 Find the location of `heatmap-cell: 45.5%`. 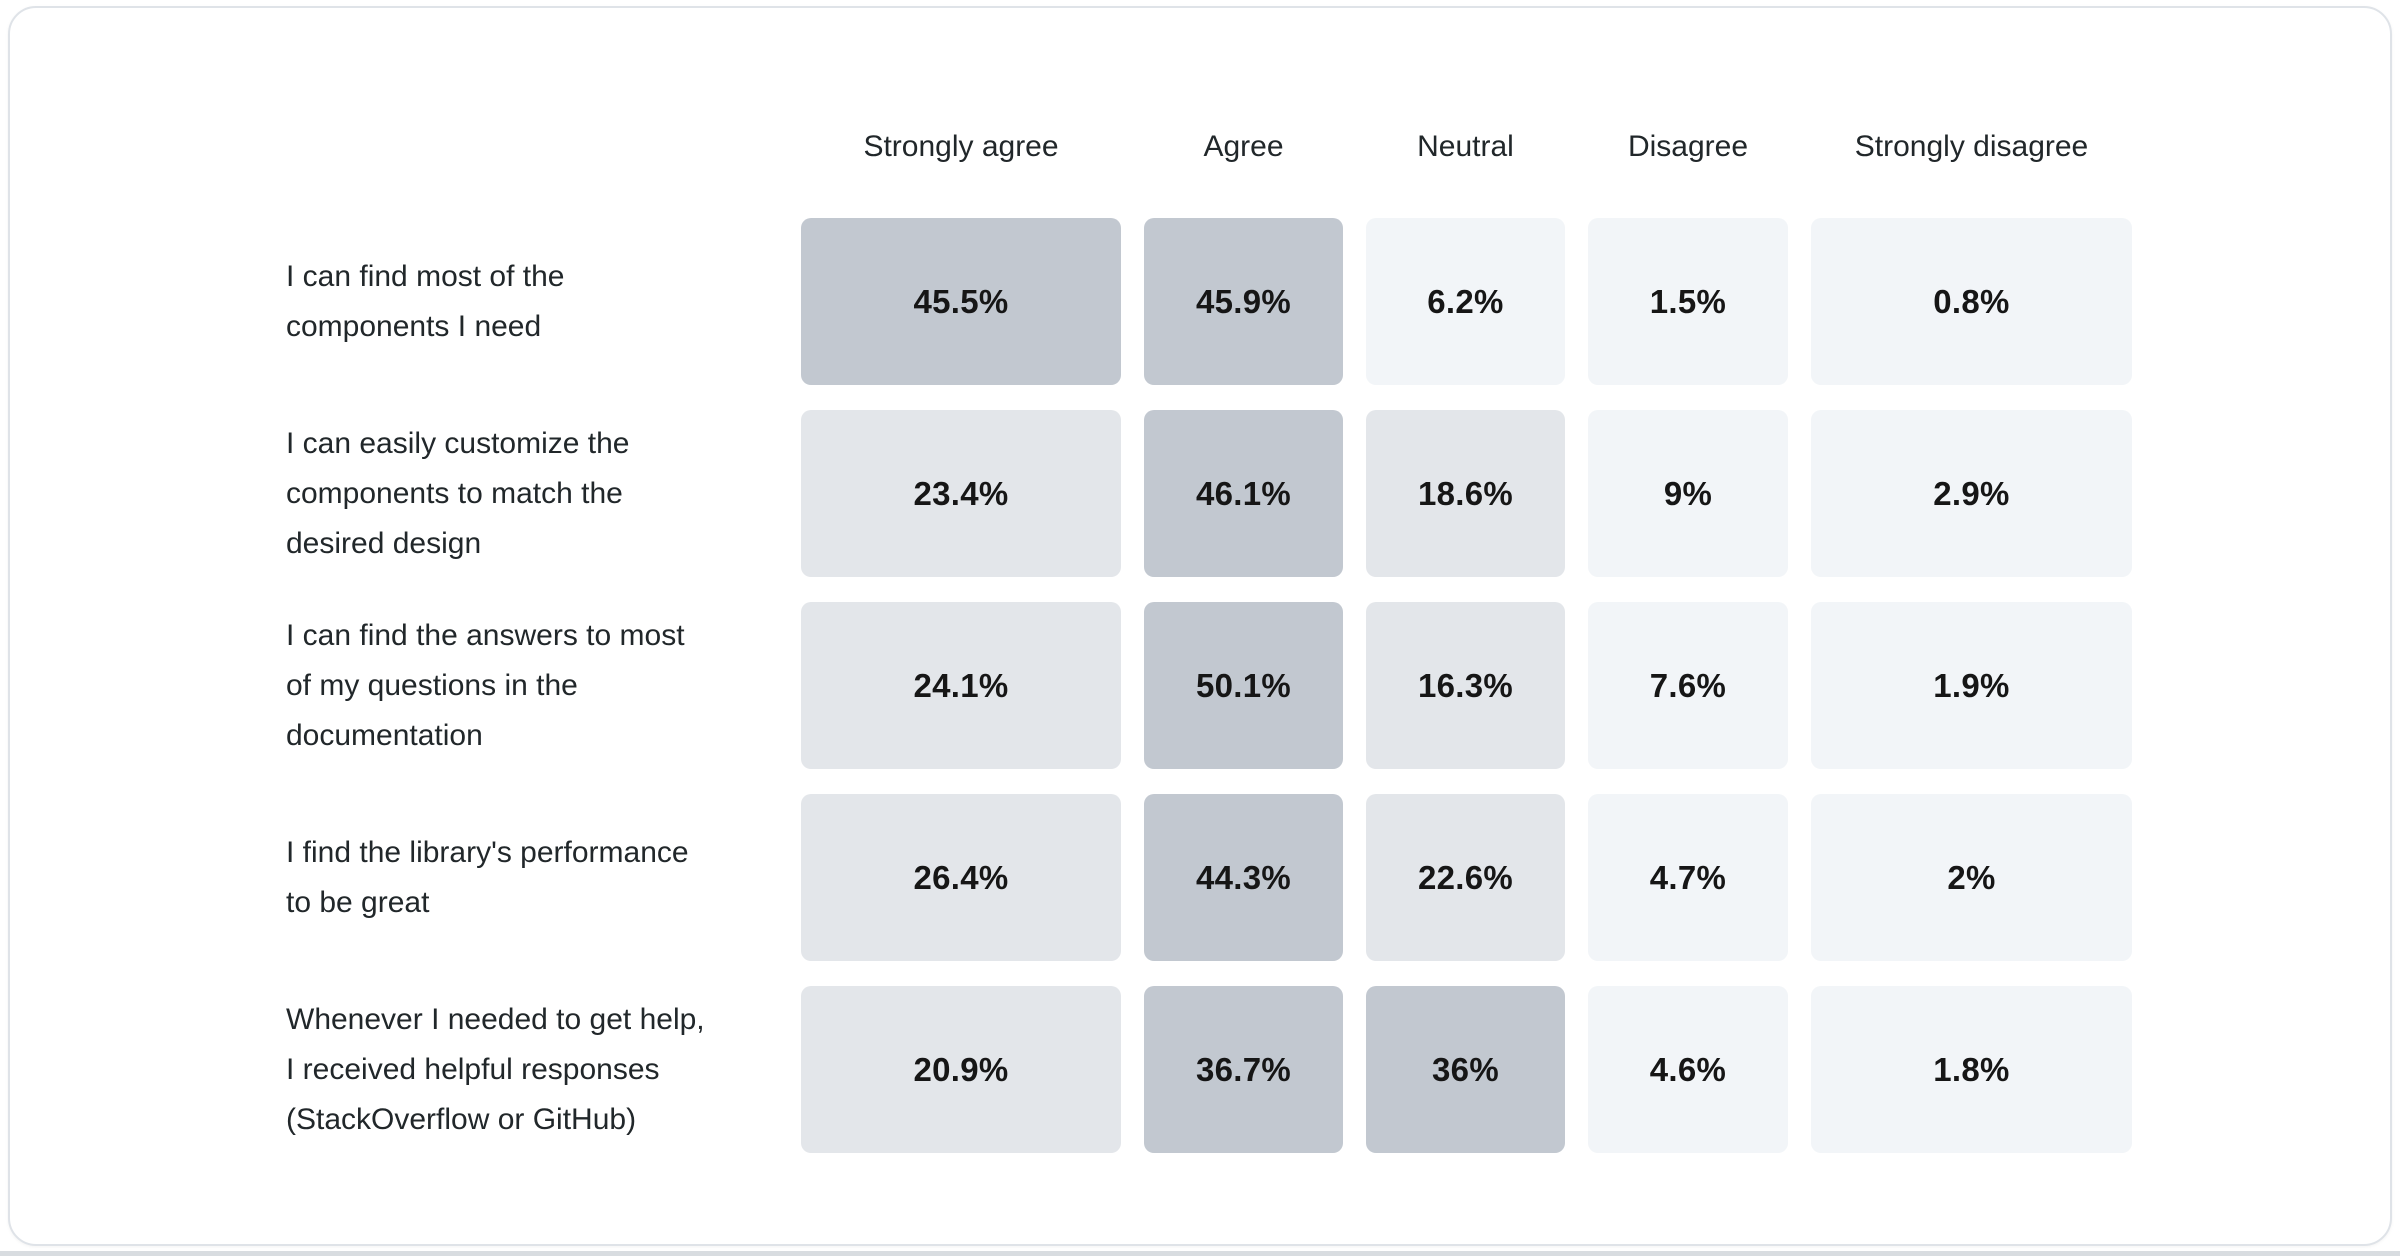

heatmap-cell: 45.5% is located at coordinates (961, 301).